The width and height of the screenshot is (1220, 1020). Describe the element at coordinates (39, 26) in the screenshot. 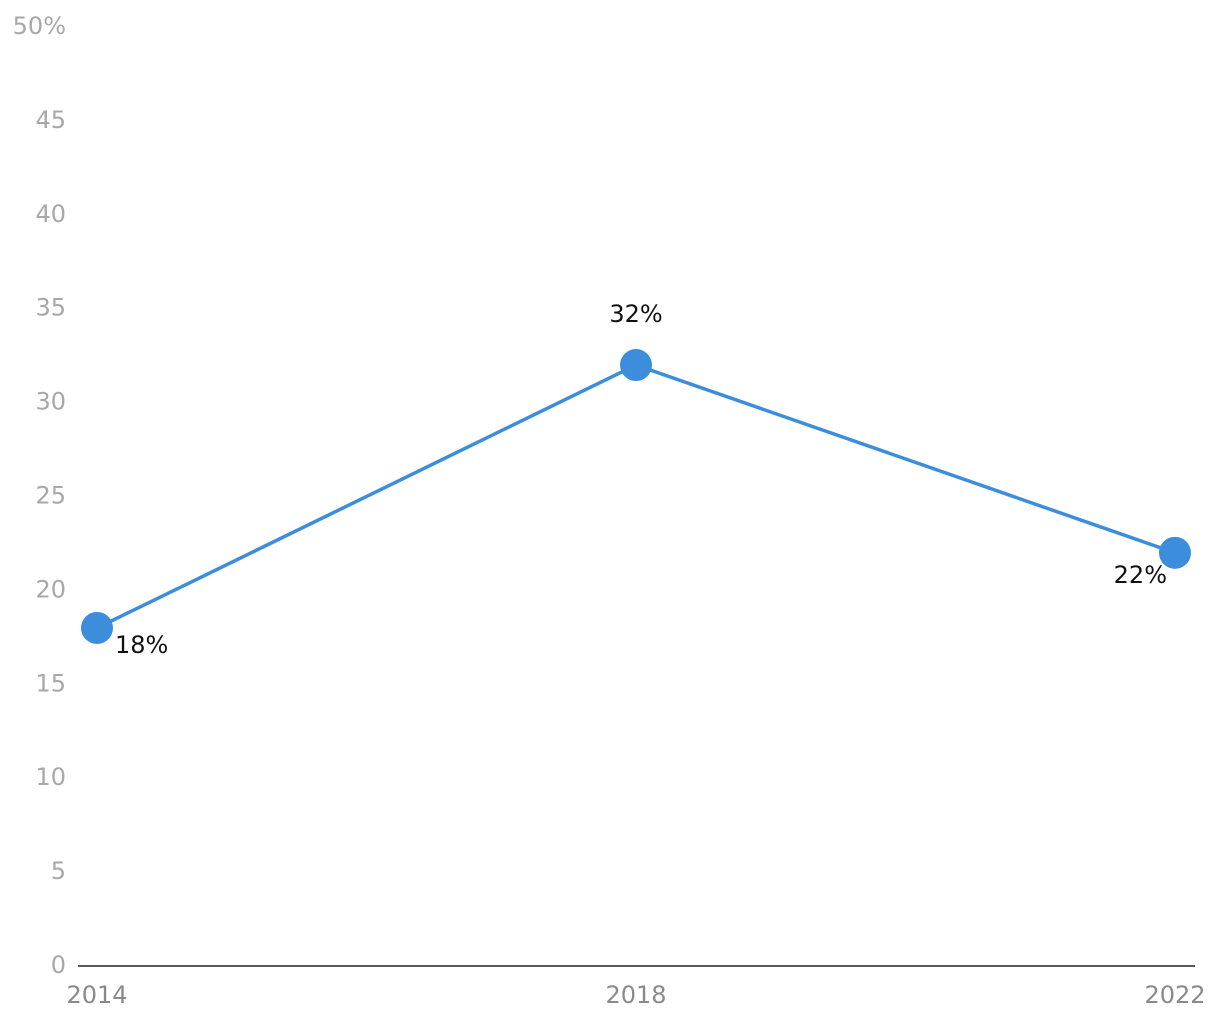

I see `y-tick-label: 50%` at that location.